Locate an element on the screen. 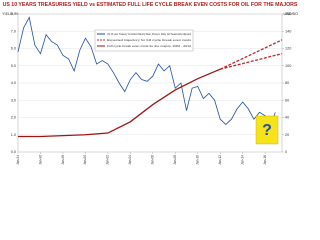  legend is located at coordinates (144, 40).